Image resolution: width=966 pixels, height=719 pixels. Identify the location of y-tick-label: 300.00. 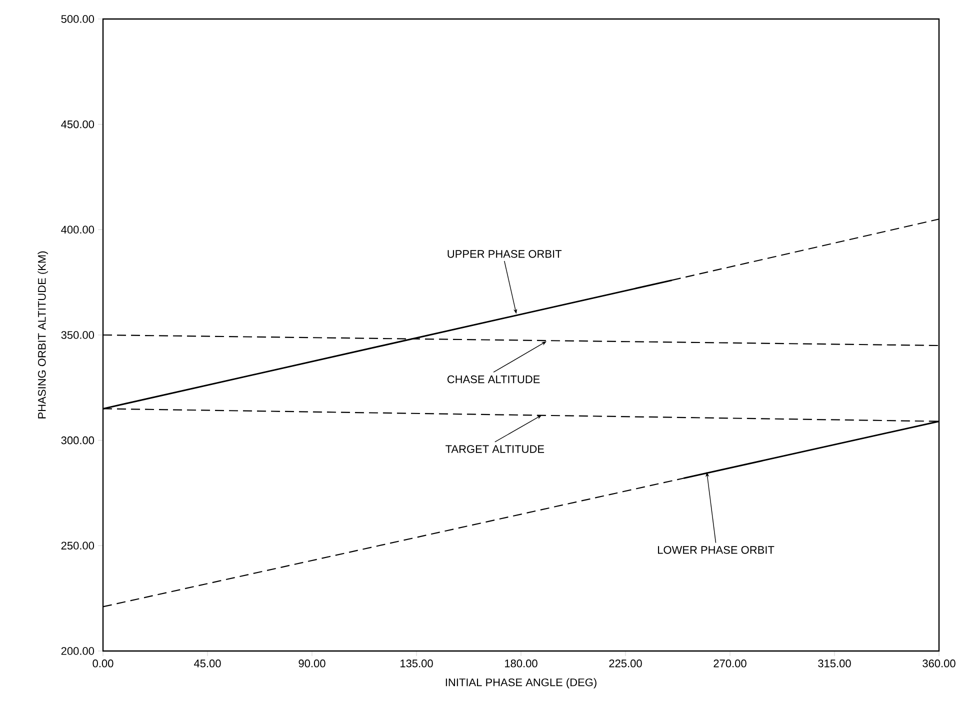
(77, 440).